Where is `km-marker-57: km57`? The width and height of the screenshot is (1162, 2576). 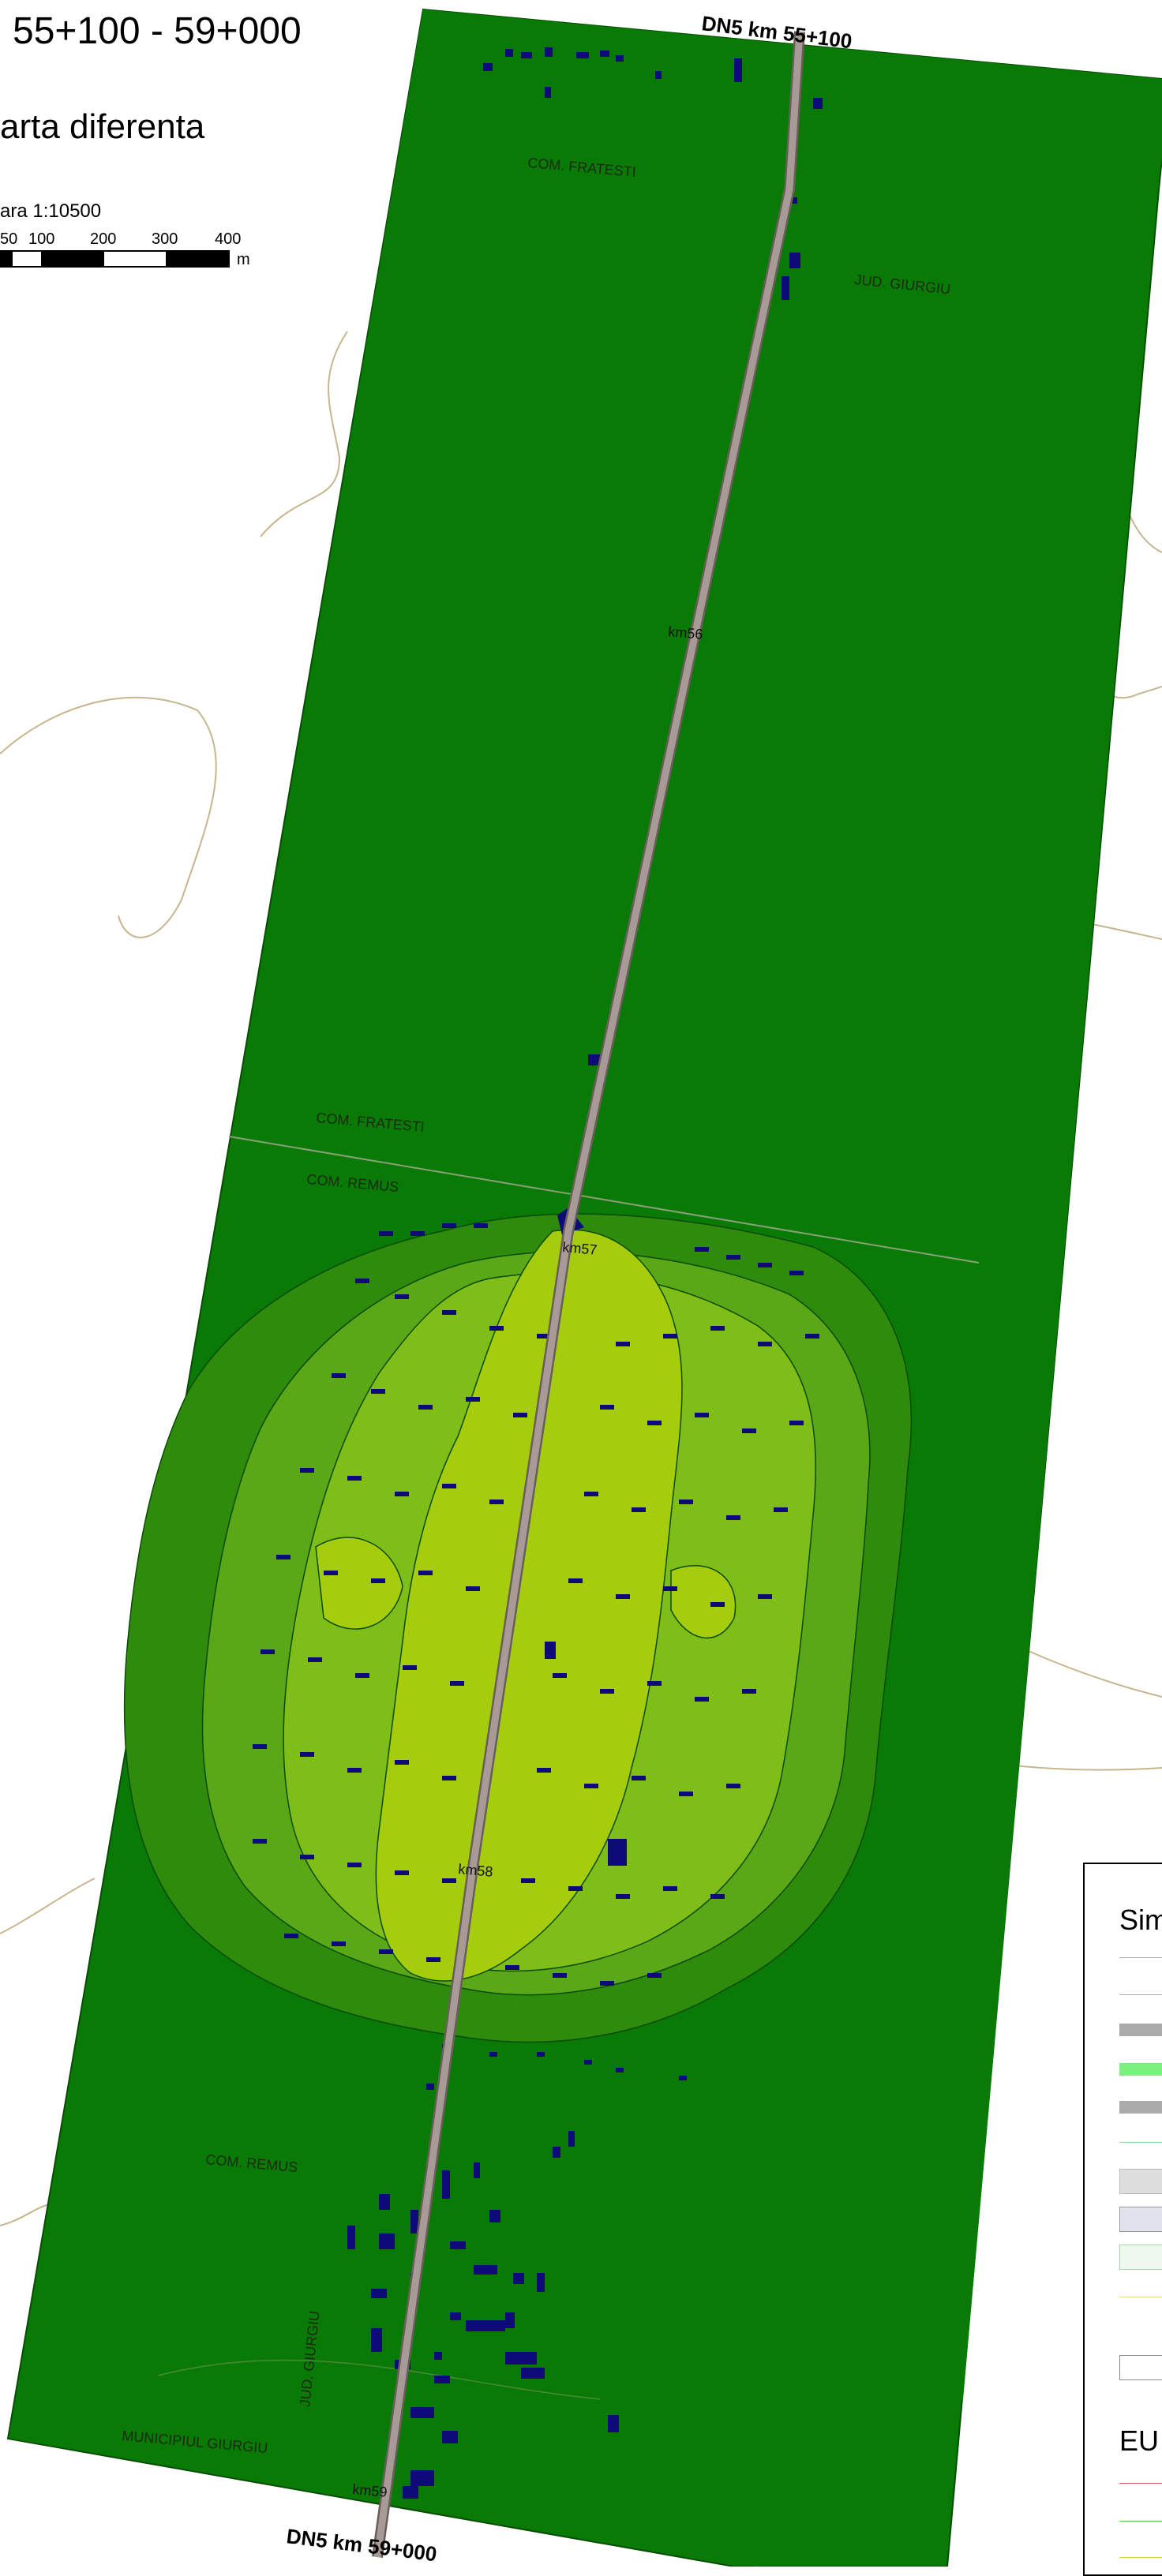
km-marker-57: km57 is located at coordinates (580, 1248).